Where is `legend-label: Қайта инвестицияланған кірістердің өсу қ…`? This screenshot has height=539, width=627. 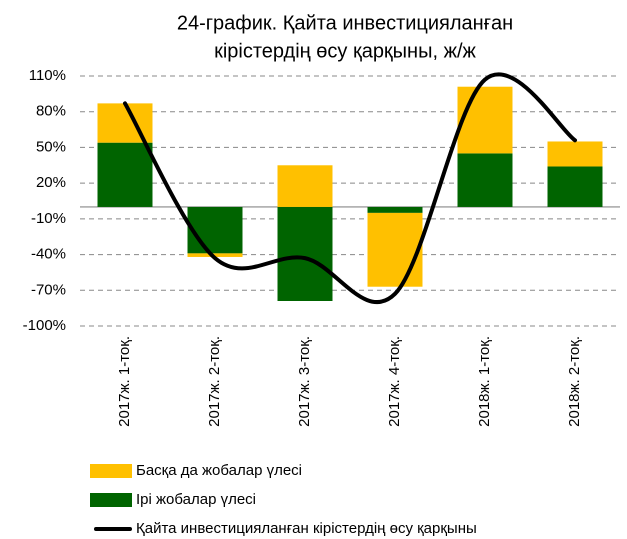 legend-label: Қайта инвестицияланған кірістердің өсу қ… is located at coordinates (306, 528).